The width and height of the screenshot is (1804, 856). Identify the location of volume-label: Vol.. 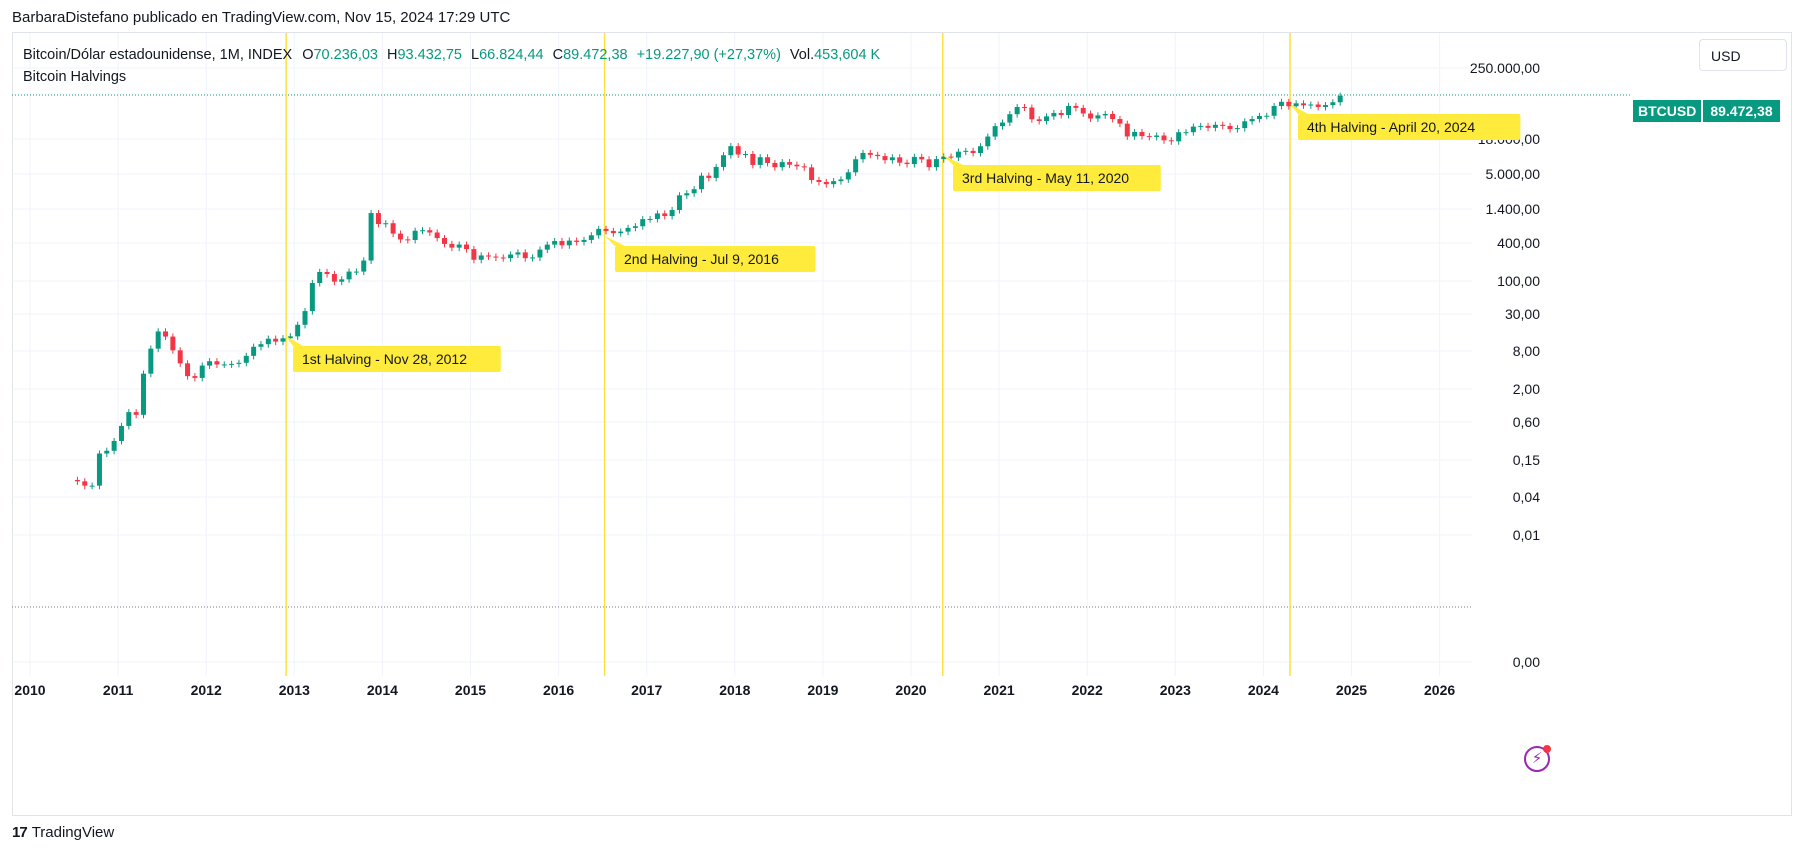
(802, 55).